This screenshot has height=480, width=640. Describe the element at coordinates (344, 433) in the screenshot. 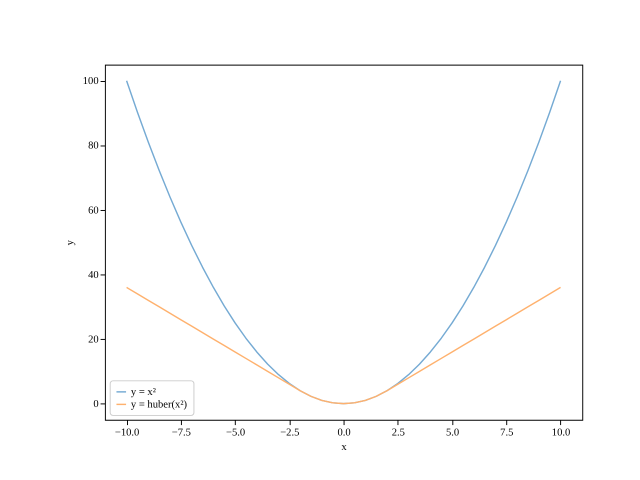

I see `x-tick-label: 0.0` at that location.